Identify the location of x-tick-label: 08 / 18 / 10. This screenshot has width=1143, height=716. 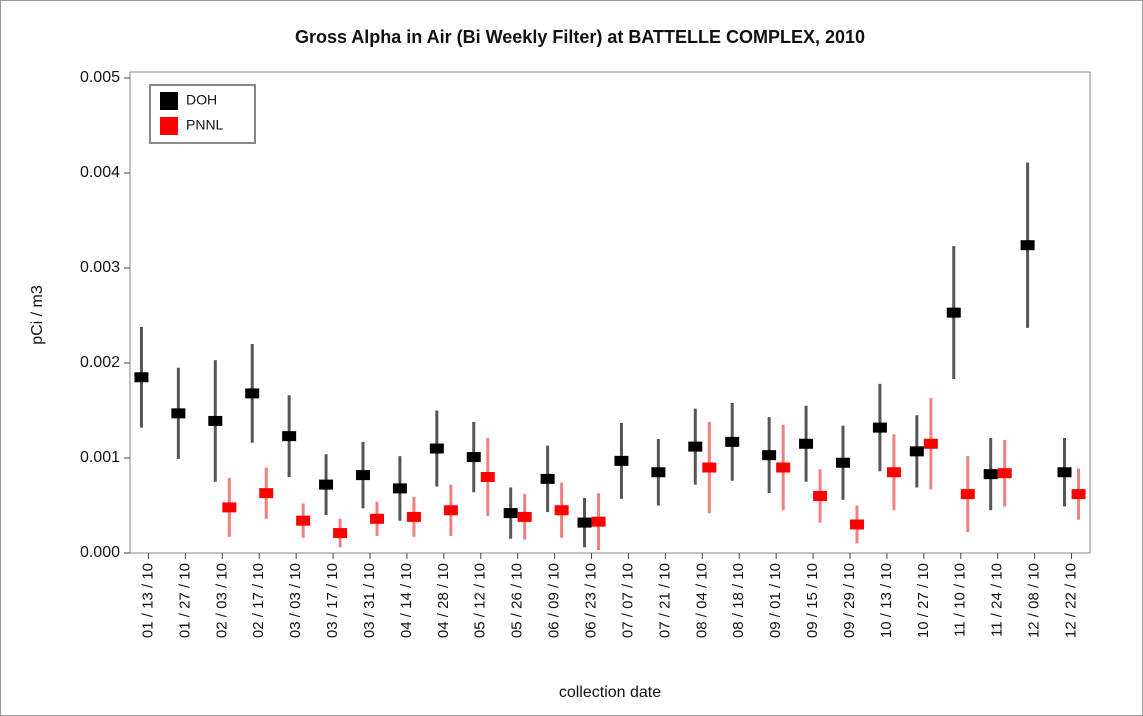
(738, 600).